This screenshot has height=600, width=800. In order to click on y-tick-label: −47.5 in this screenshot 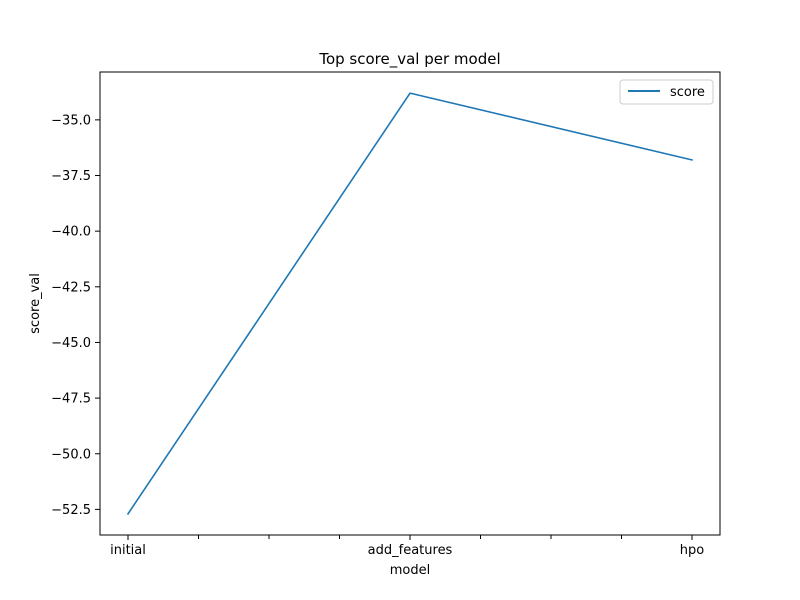, I will do `click(71, 399)`.